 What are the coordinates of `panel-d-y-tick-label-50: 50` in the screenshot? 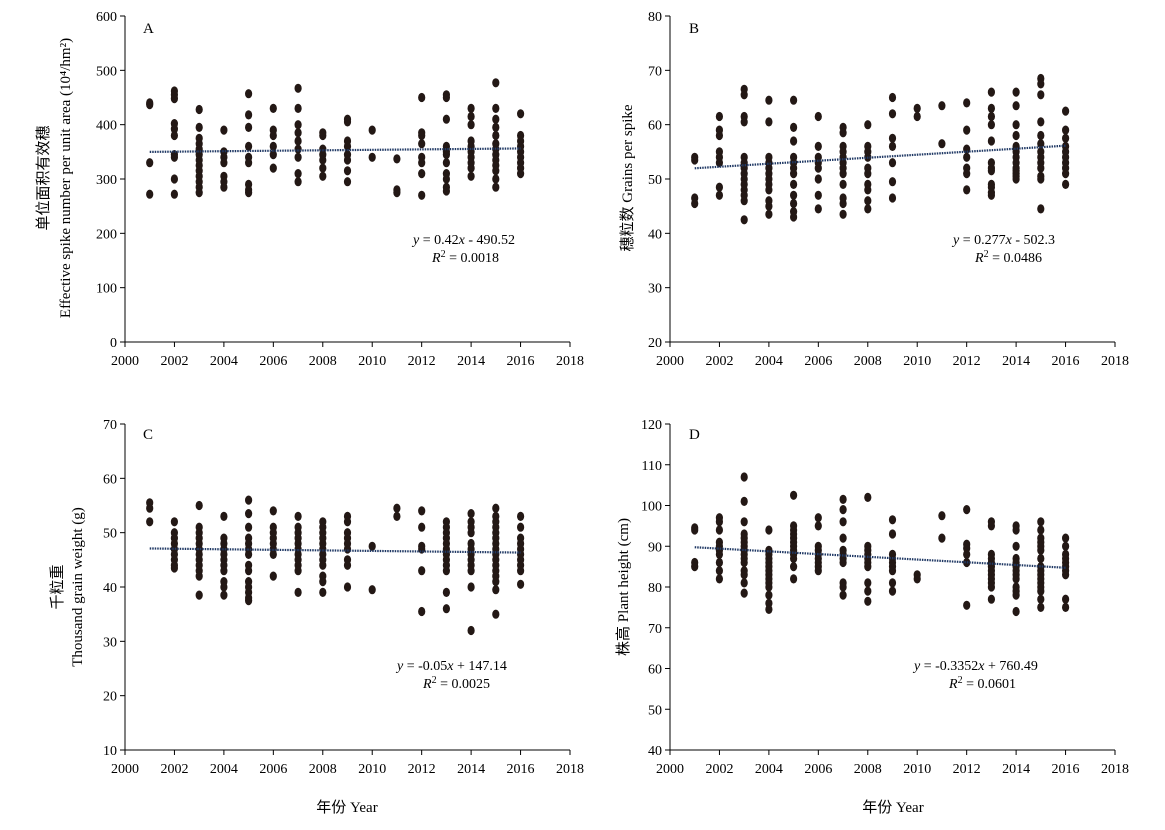 It's located at (655, 710).